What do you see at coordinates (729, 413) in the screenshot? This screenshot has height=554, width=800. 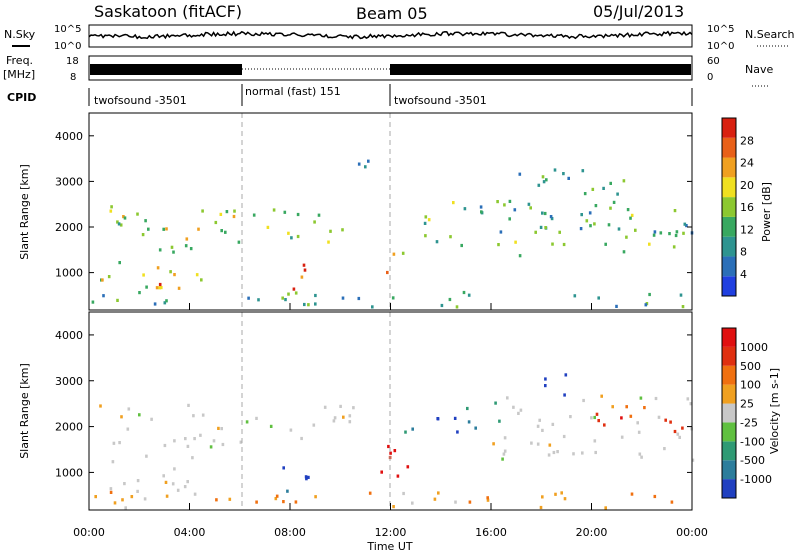 I see `velocity-colorbar-swatches` at bounding box center [729, 413].